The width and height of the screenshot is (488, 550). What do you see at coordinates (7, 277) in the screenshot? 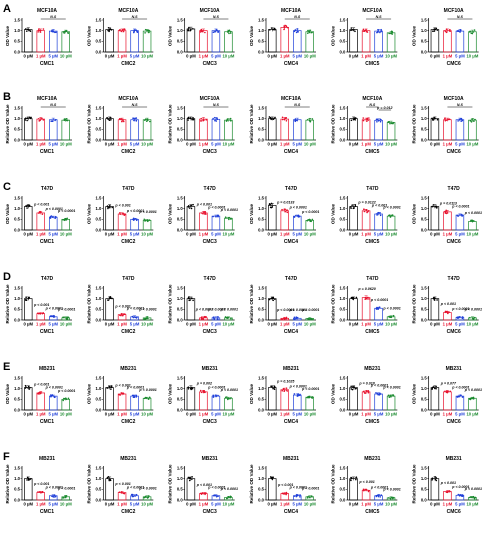
I see `row-label-D: D` at bounding box center [7, 277].